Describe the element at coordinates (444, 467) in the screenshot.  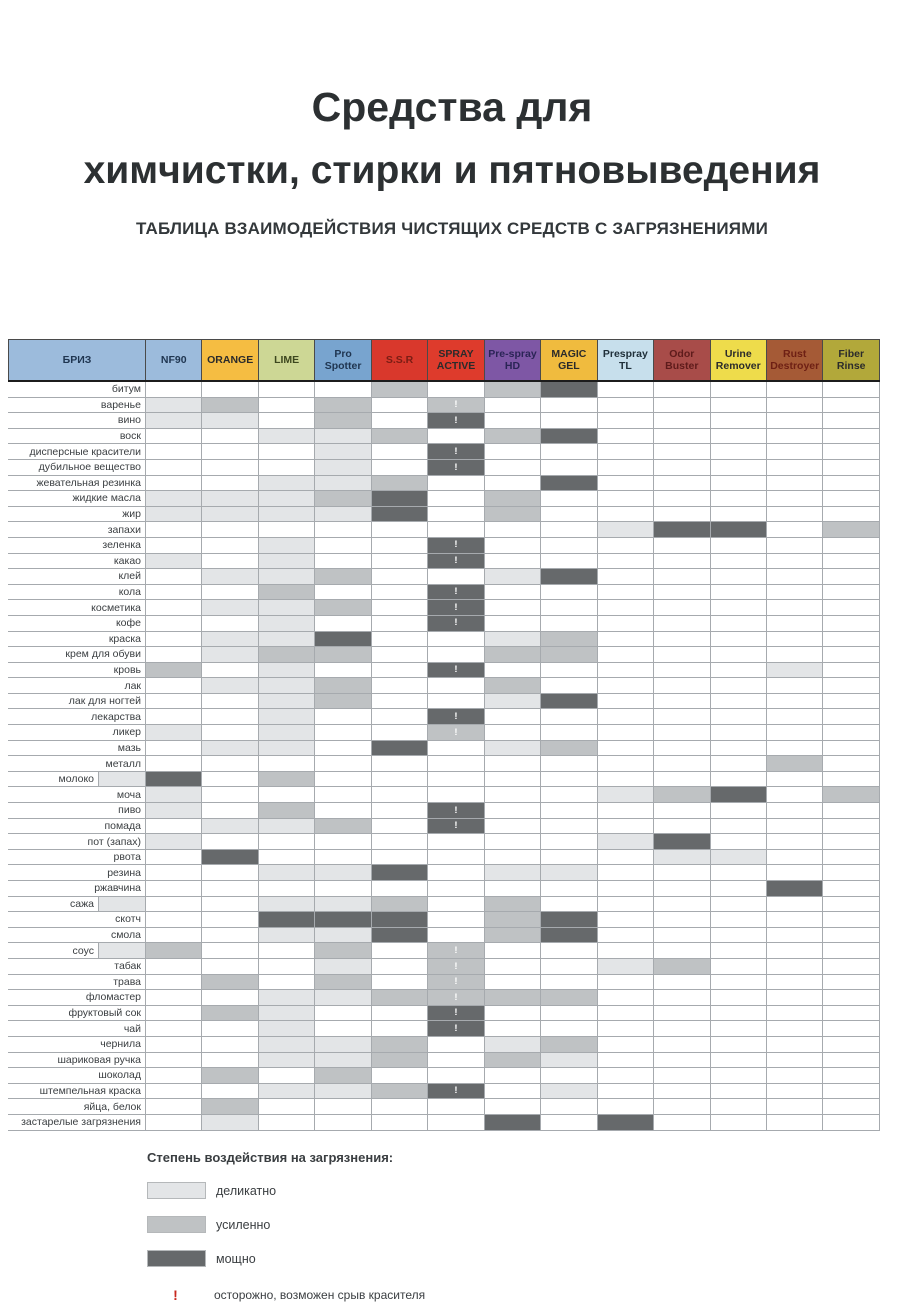
I see `stain-row: дубильное вещество!` at that location.